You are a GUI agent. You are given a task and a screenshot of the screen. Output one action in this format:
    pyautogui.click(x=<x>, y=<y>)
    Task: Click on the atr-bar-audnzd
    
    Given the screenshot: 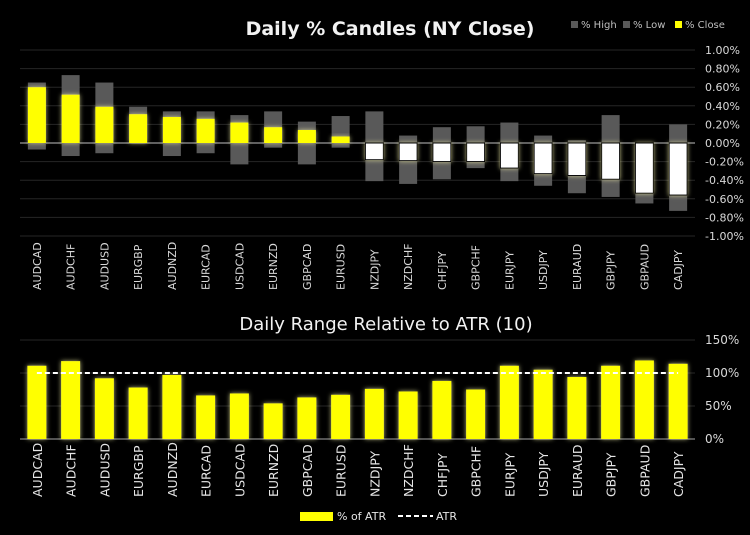 What is the action you would take?
    pyautogui.click(x=172, y=406)
    